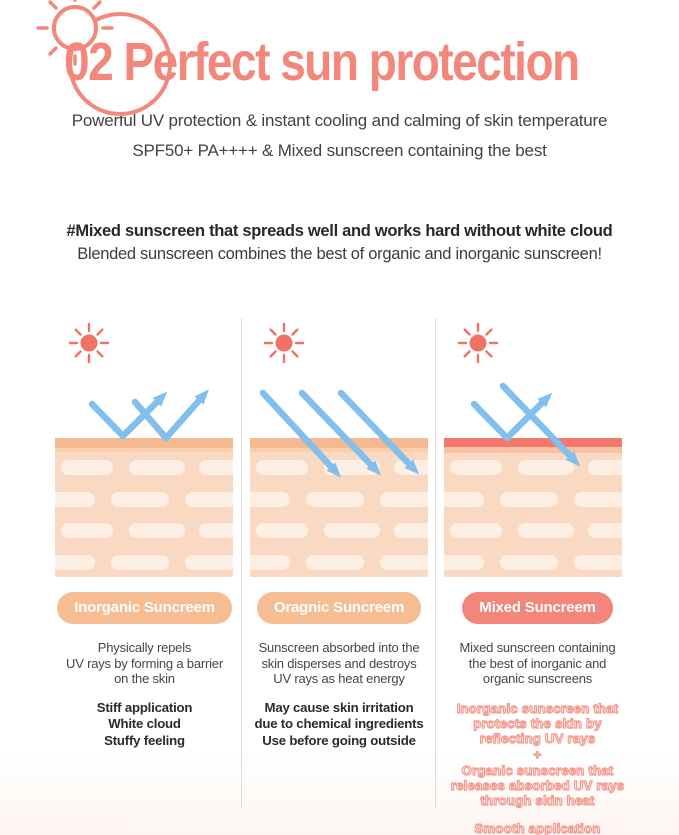 Image resolution: width=679 pixels, height=835 pixels. What do you see at coordinates (322, 61) in the screenshot?
I see `page-title: 02 Perfect sun protection` at bounding box center [322, 61].